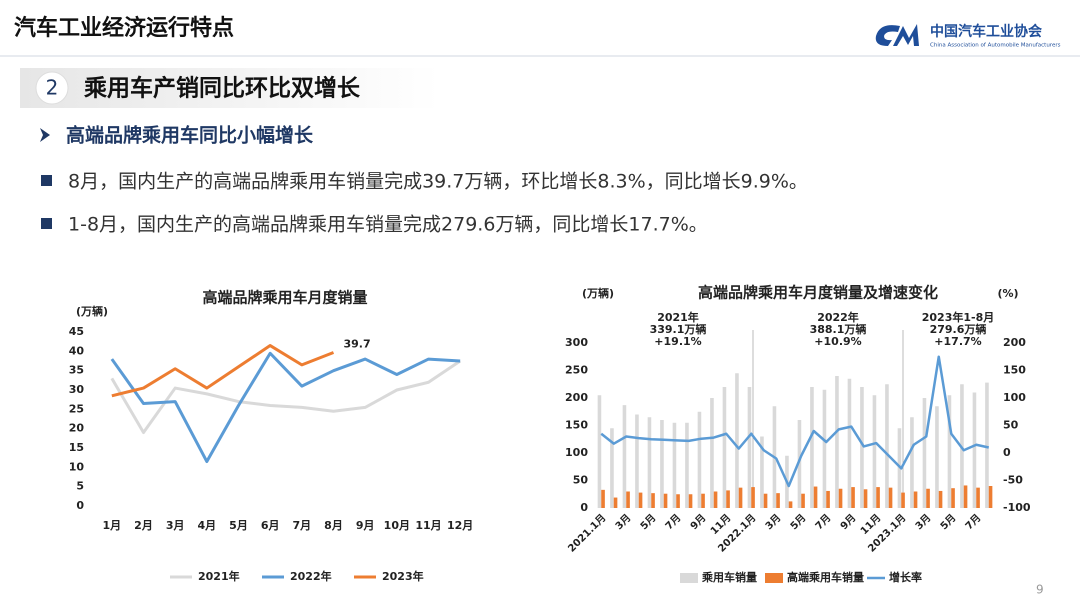 Image resolution: width=1080 pixels, height=607 pixels. Describe the element at coordinates (76, 370) in the screenshot. I see `y-tick-label: 35` at that location.